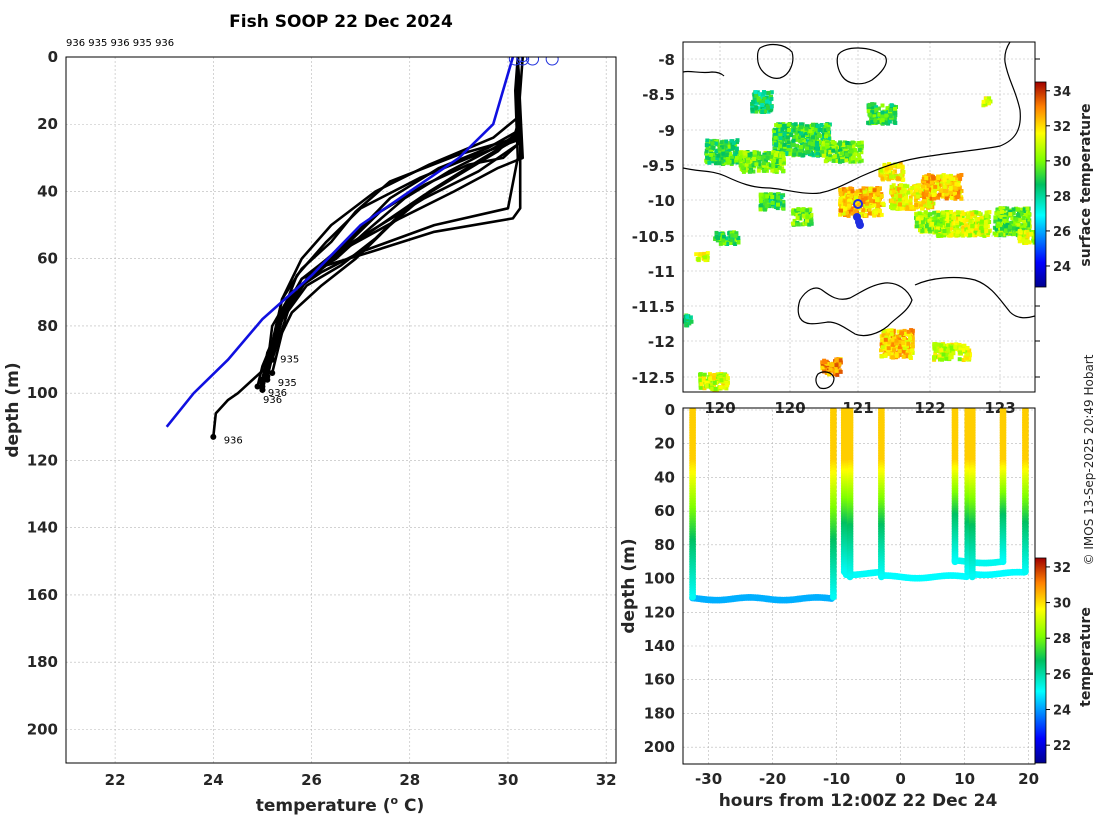  Describe the element at coordinates (964, 779) in the screenshot. I see `section-xtick-label: 10` at that location.